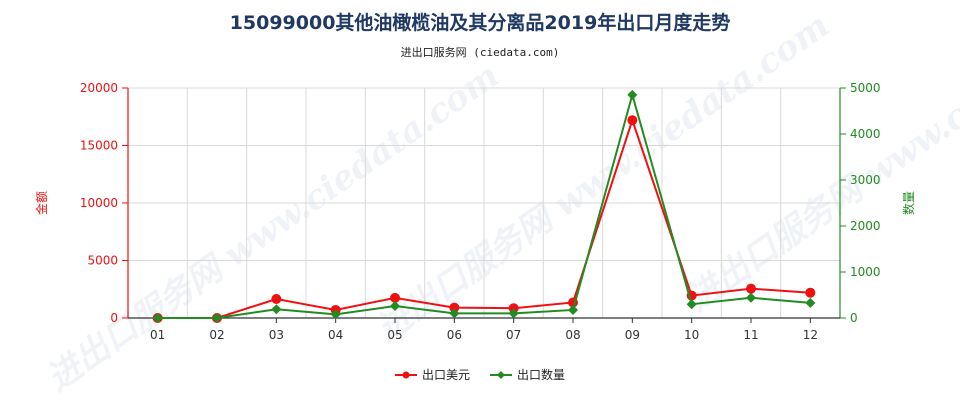 The image size is (960, 400). Describe the element at coordinates (750, 335) in the screenshot. I see `x-tick-label: 11` at that location.